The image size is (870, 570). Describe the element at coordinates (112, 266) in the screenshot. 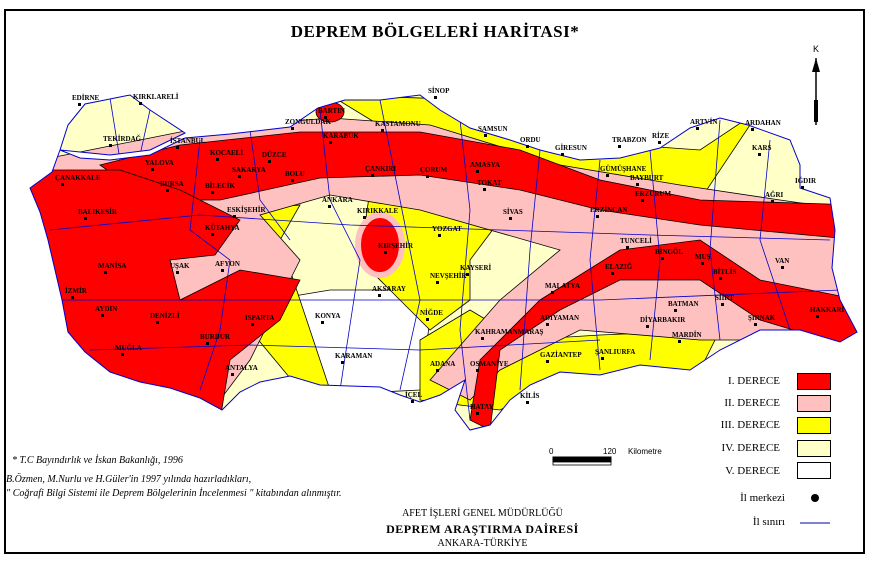

I see `city-label: MANİSA` at that location.